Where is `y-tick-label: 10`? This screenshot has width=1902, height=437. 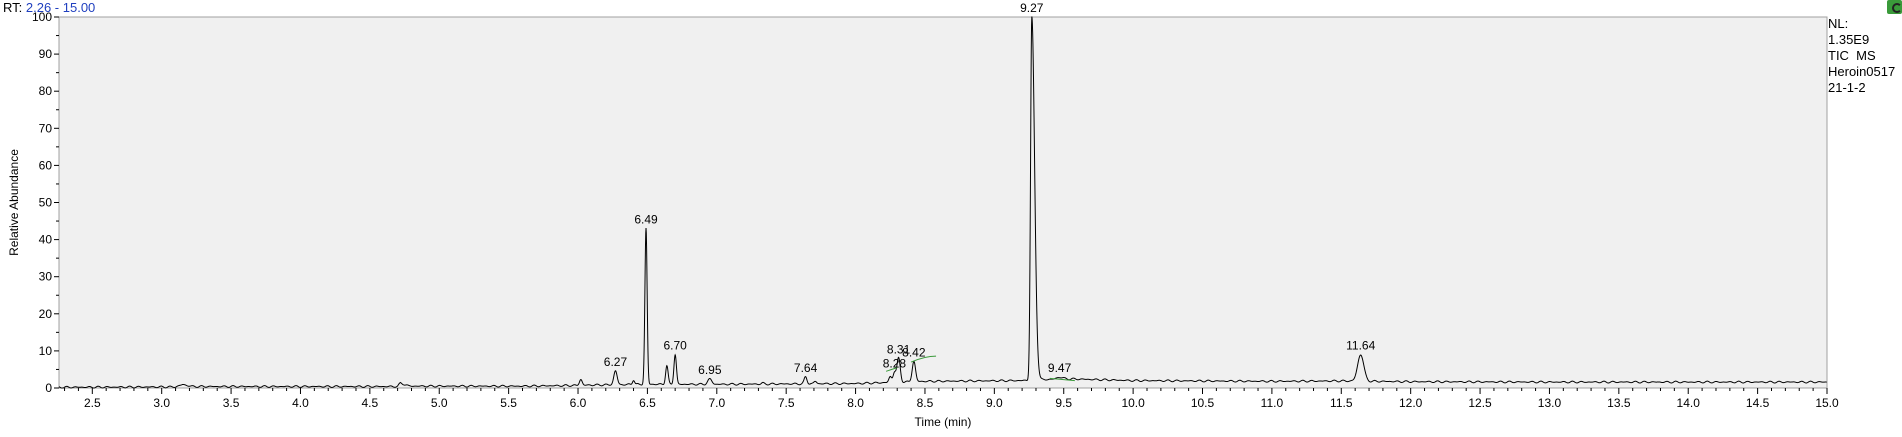
y-tick-label: 10 is located at coordinates (46, 351).